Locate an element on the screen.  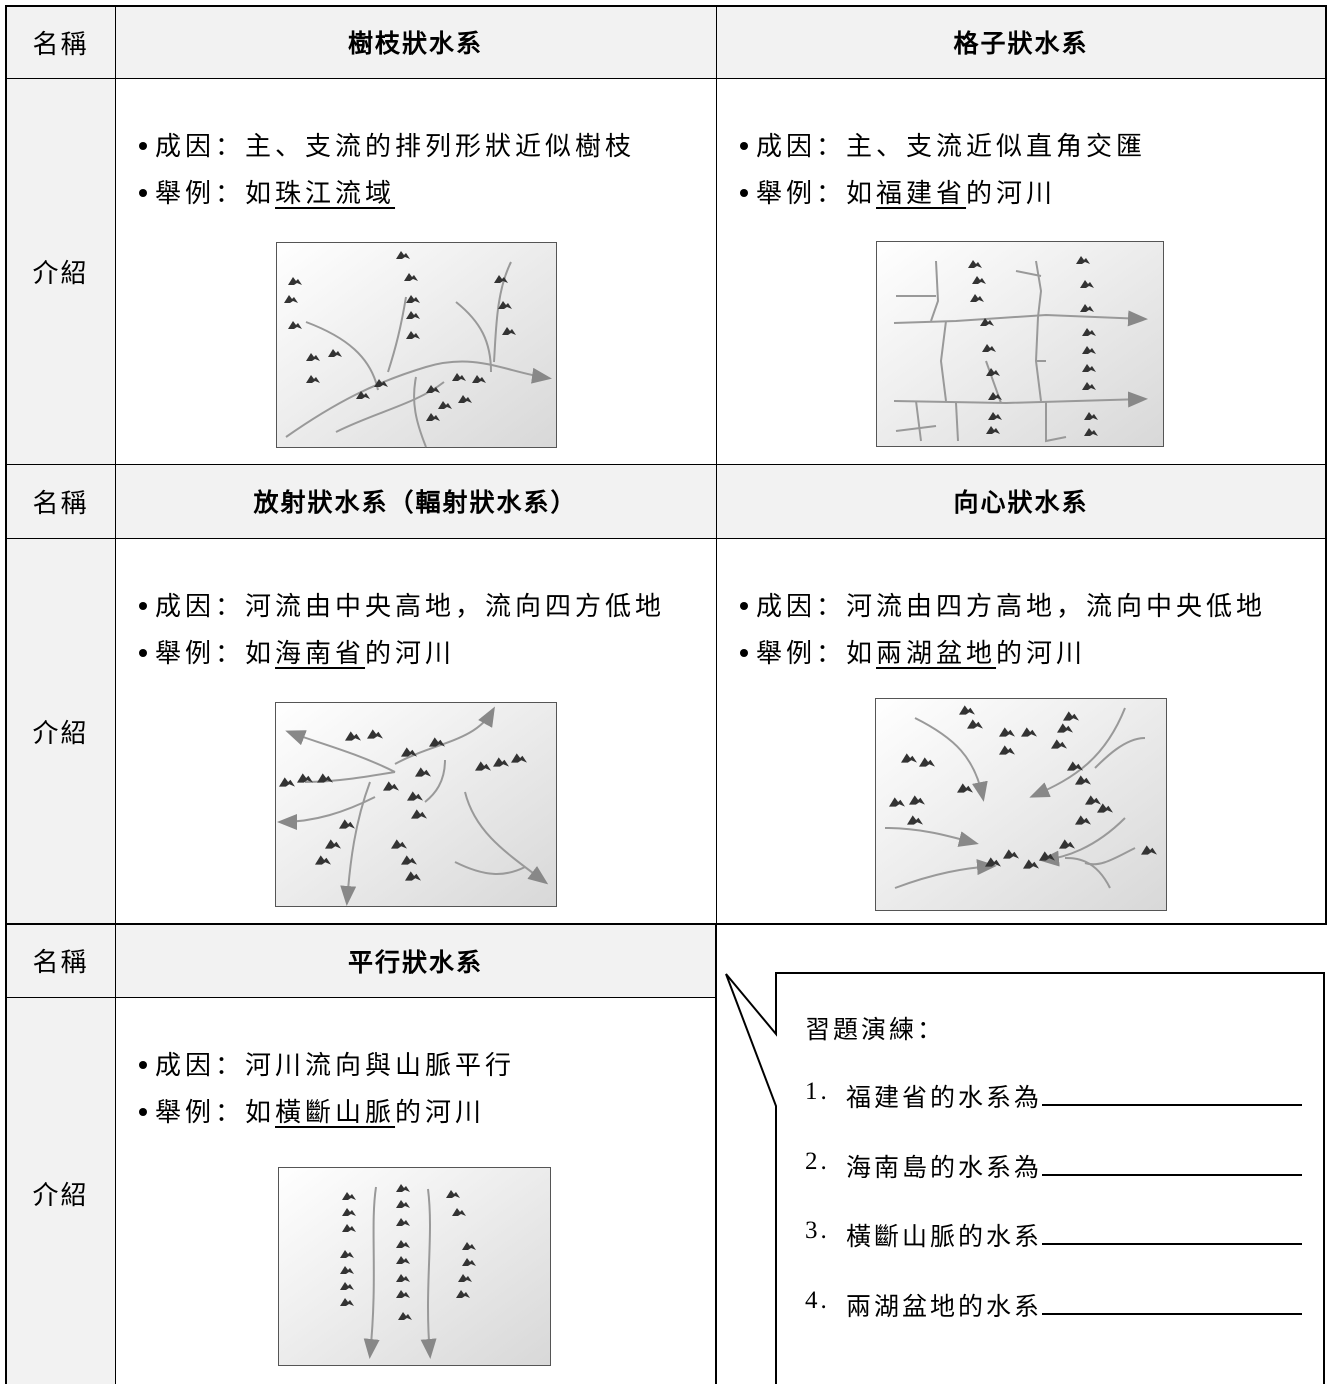
radial-diagram is located at coordinates (416, 804).